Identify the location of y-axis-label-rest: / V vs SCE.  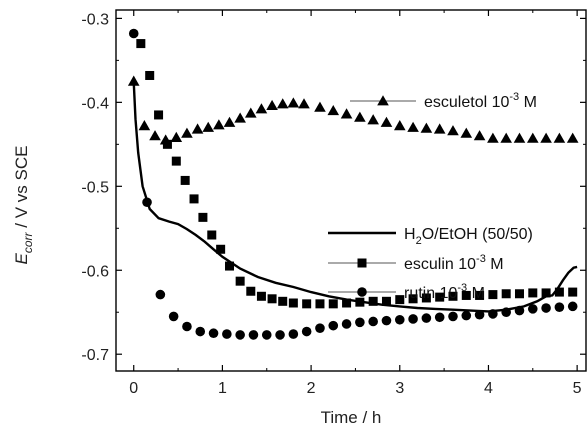
(21, 189).